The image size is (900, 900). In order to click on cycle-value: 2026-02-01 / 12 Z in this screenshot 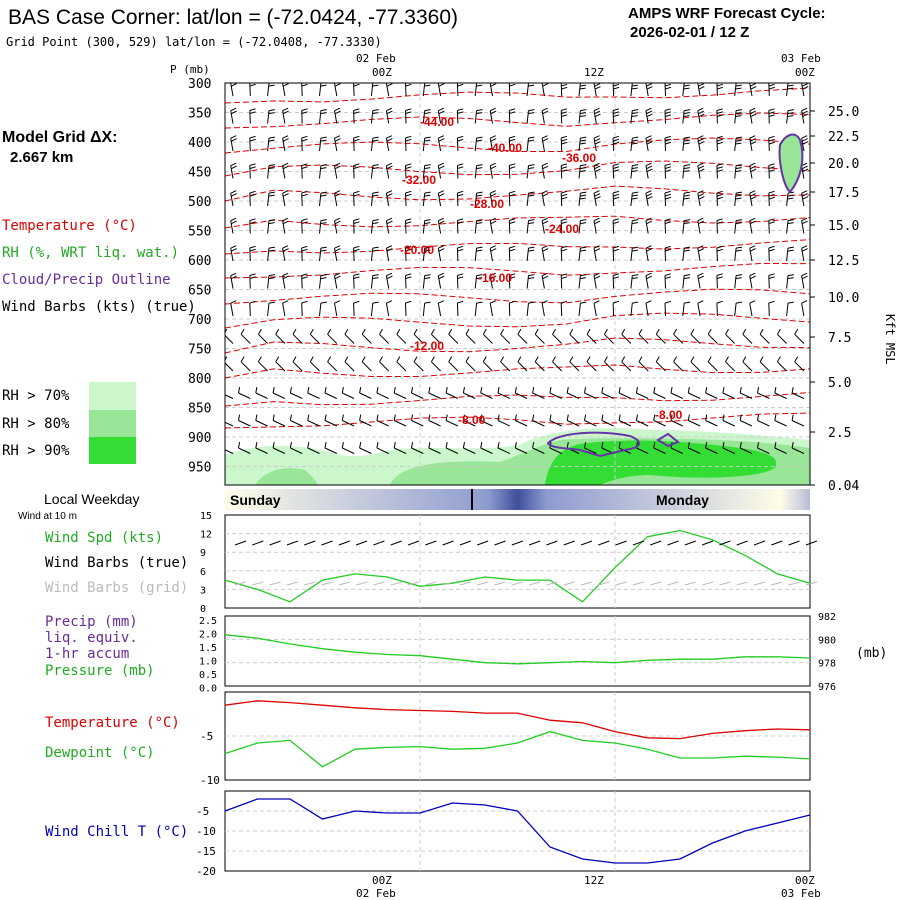, I will do `click(689, 32)`.